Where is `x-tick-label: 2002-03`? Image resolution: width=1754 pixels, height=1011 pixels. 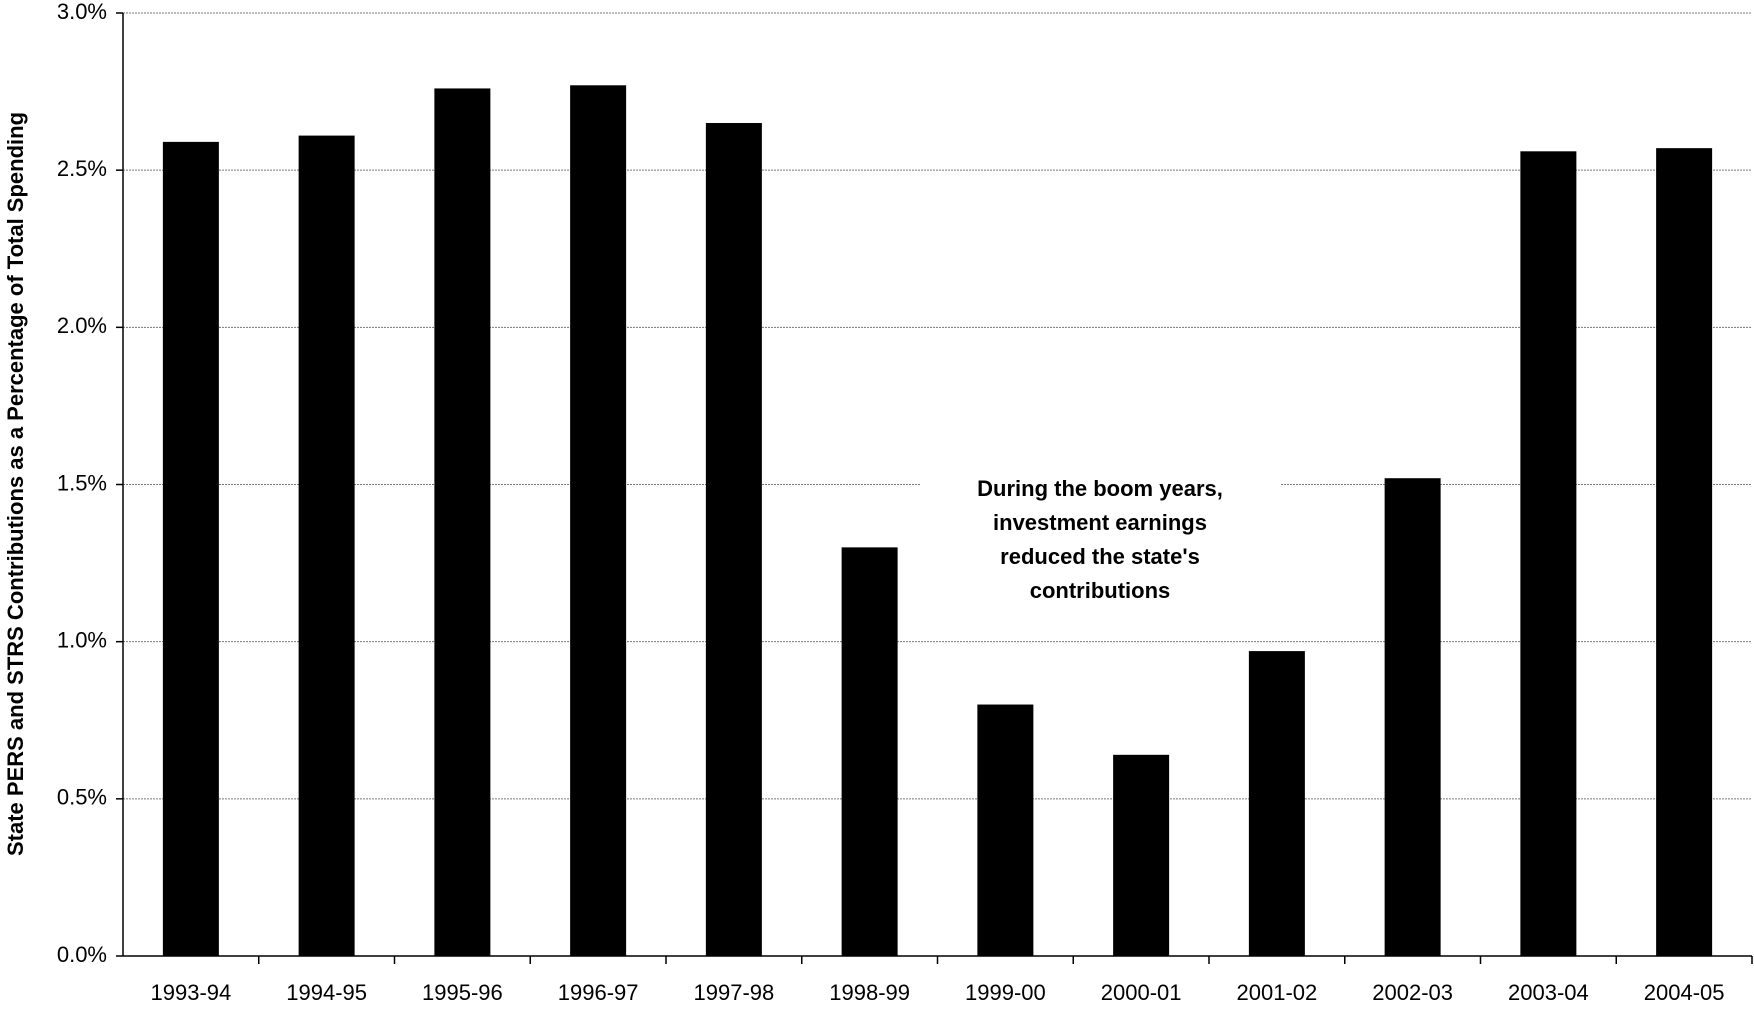 x-tick-label: 2002-03 is located at coordinates (1412, 992).